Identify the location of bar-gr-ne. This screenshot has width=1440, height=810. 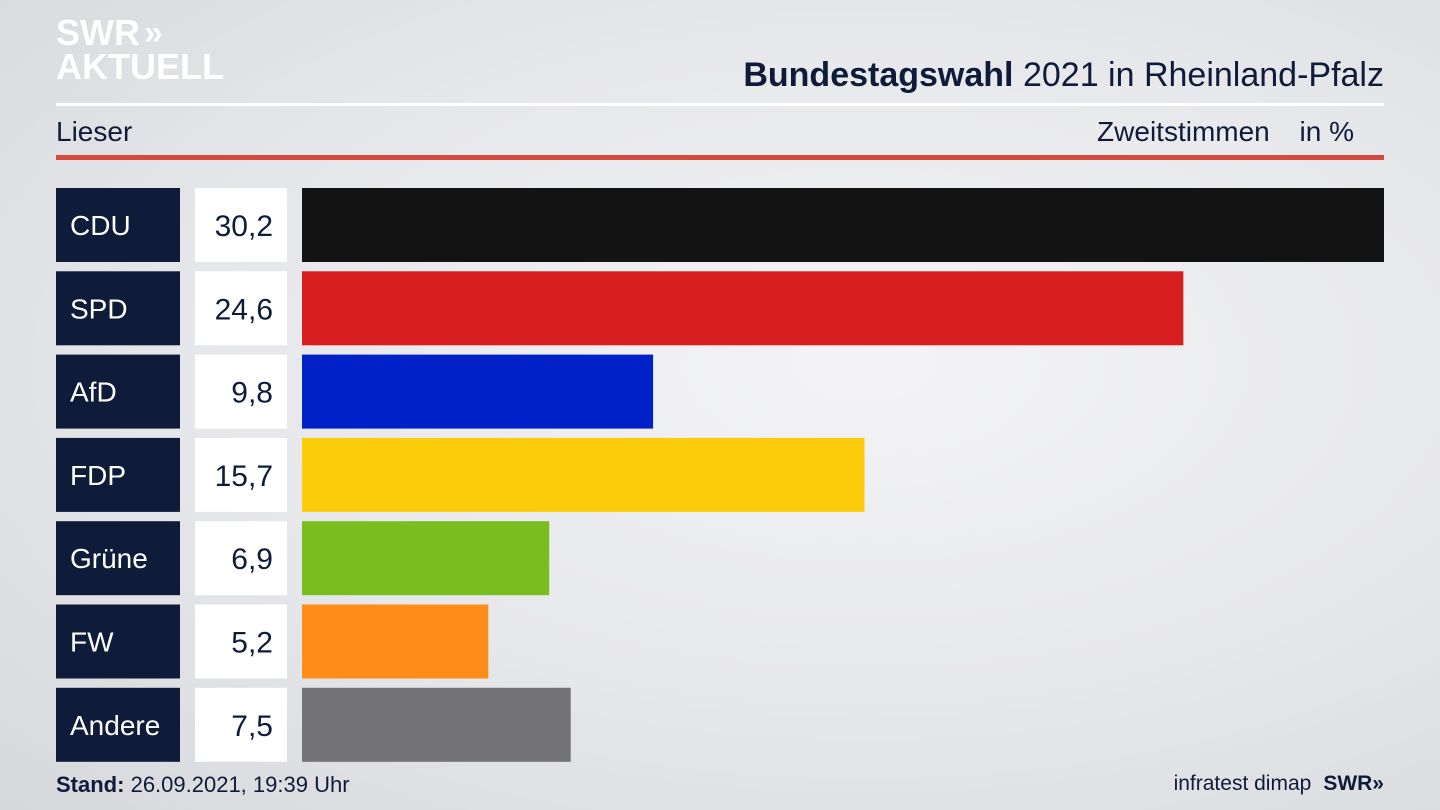
(426, 558).